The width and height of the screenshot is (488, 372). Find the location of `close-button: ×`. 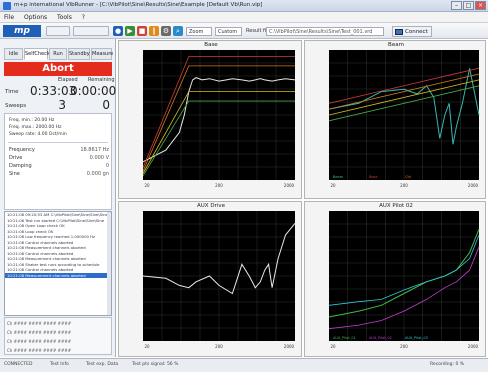

close-button: × is located at coordinates (480, 5).